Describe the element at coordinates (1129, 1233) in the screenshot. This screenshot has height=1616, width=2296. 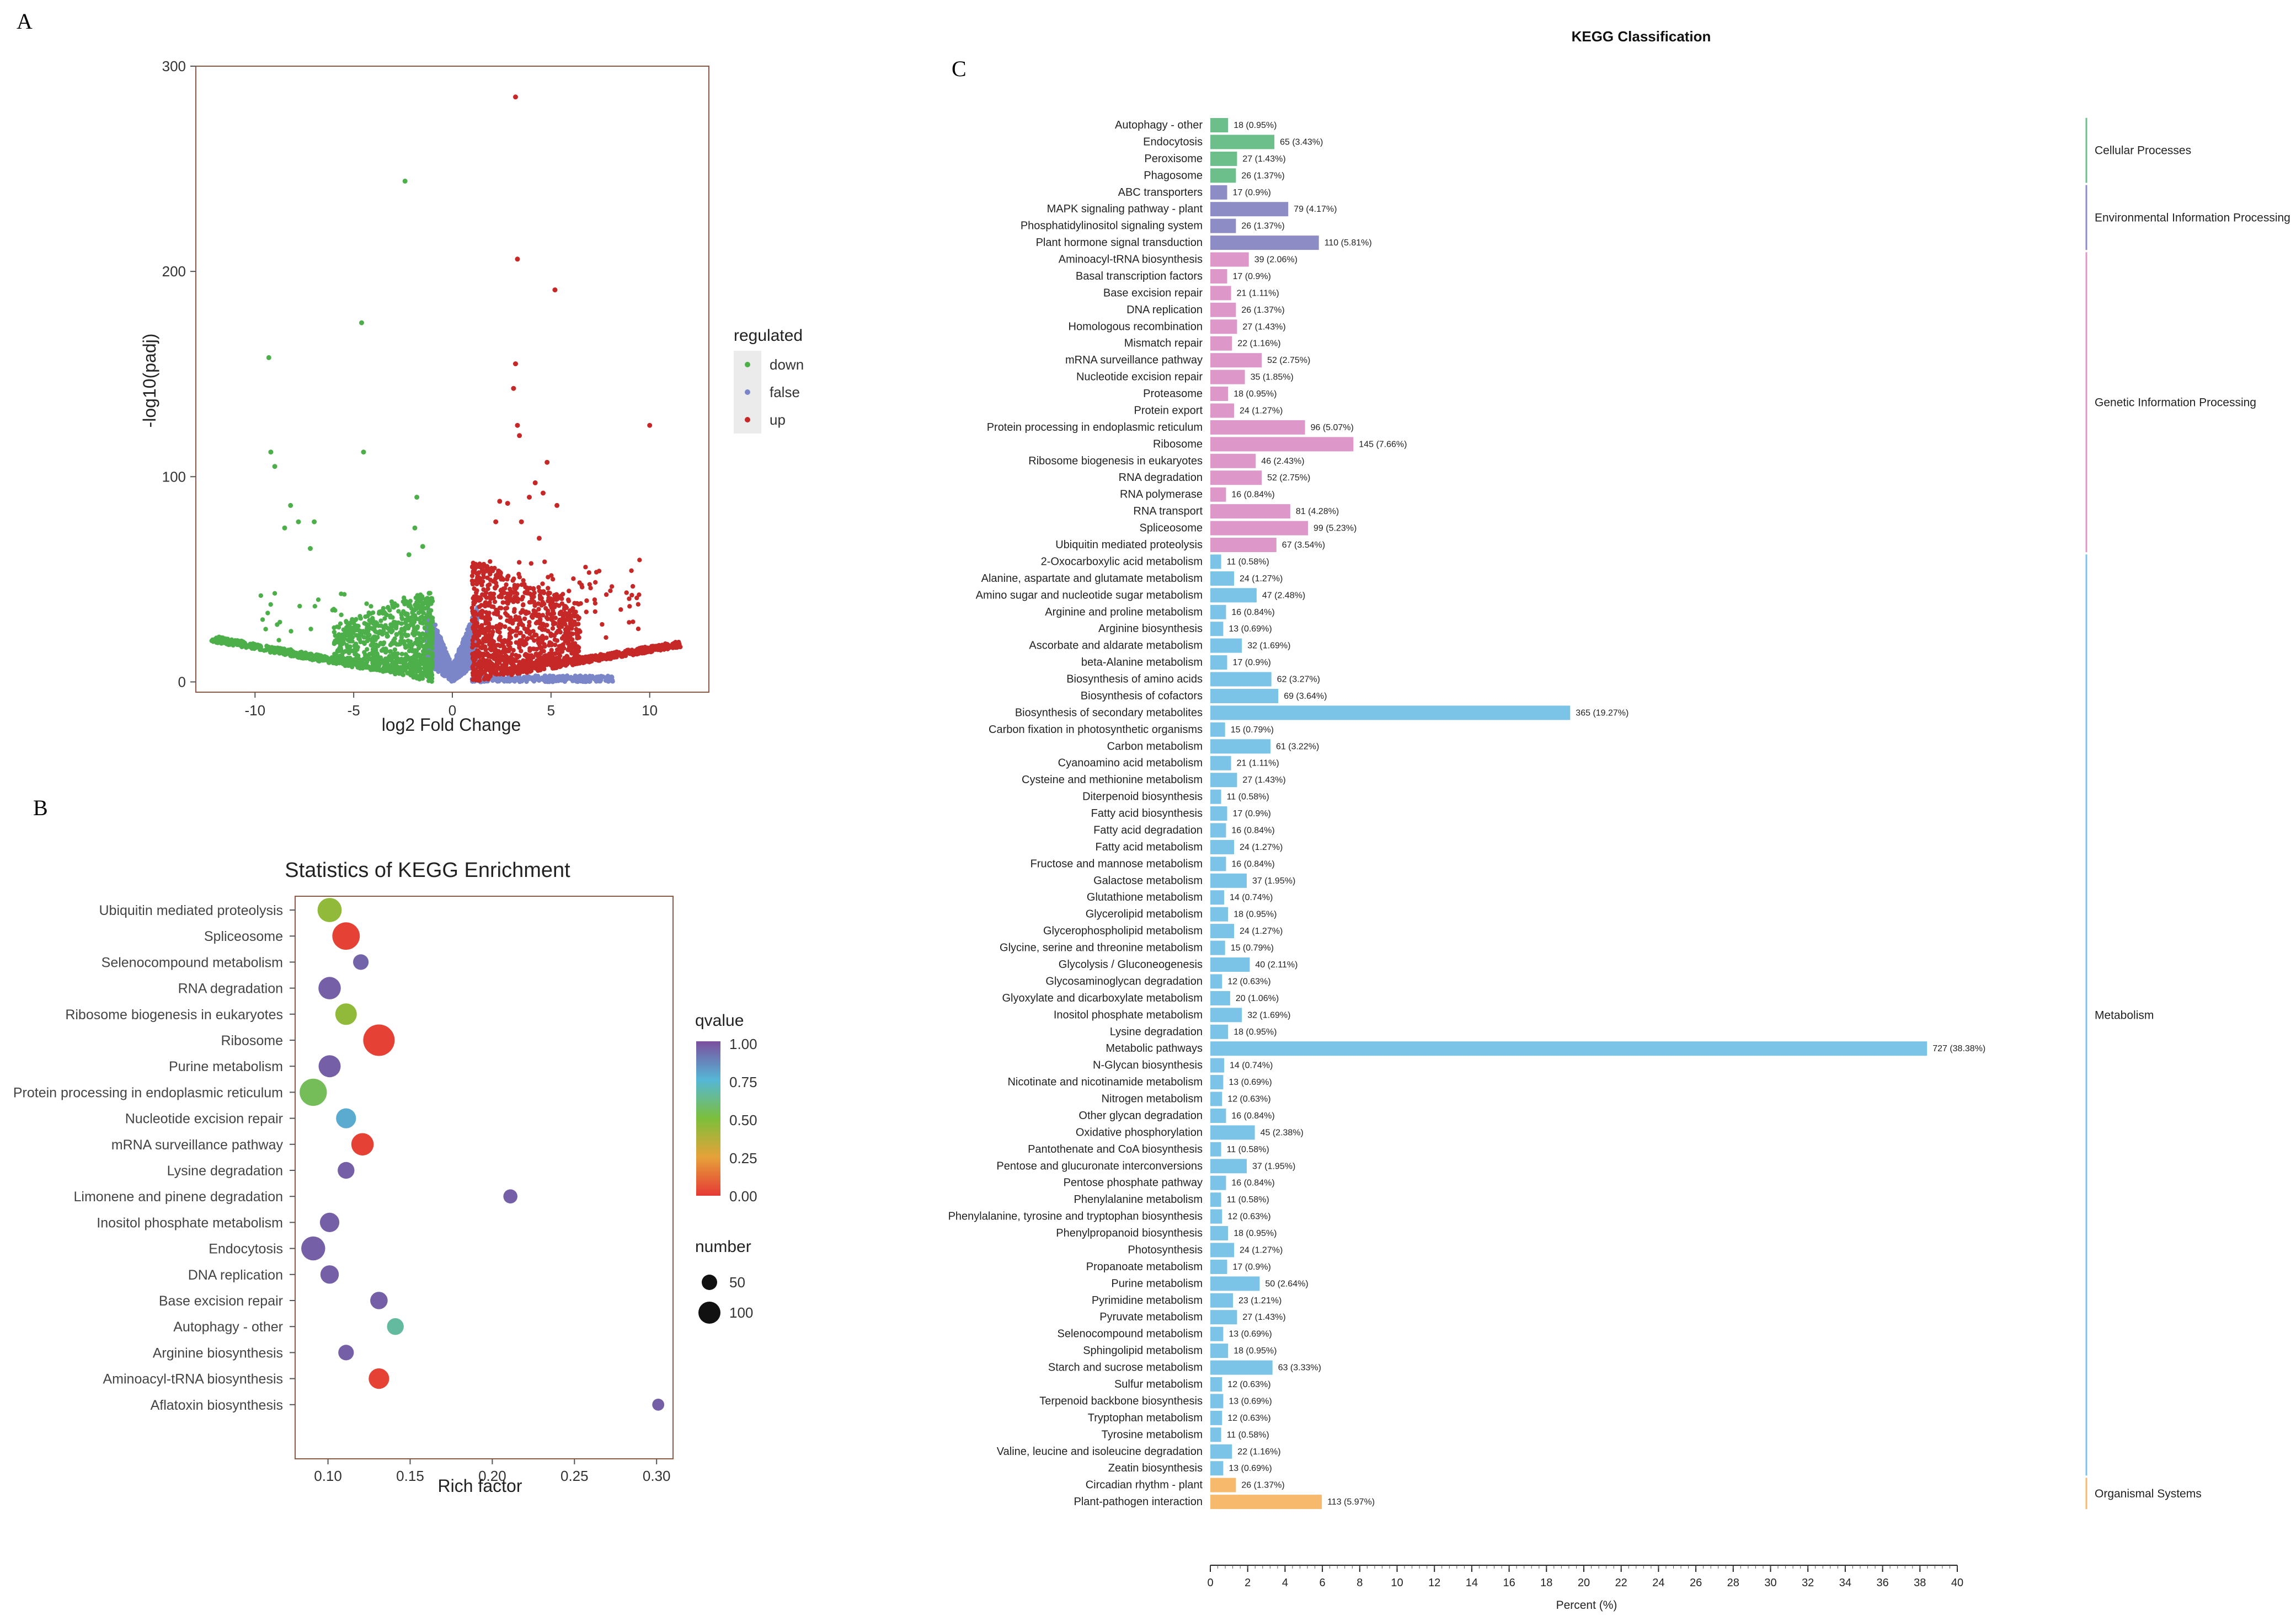
I see `classification-category-label: Phenylpropanoid biosynthesis` at that location.